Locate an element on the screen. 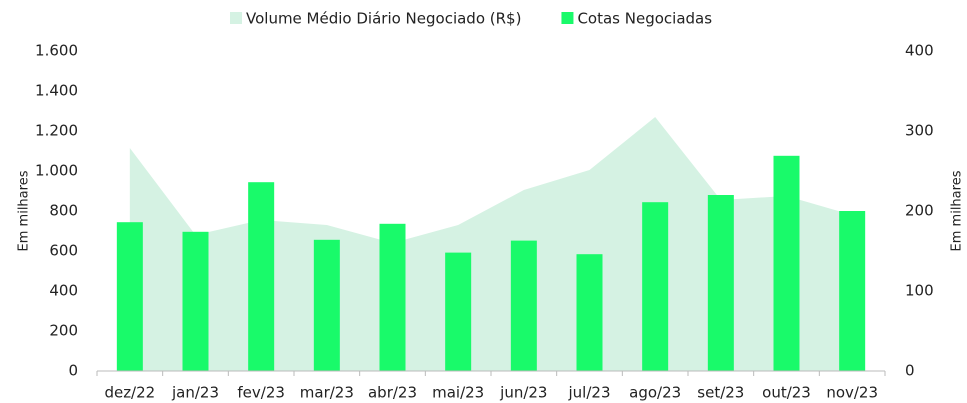 This screenshot has height=403, width=967. legend-label: Volume Médio Diário Negociado (R$) is located at coordinates (383, 19).